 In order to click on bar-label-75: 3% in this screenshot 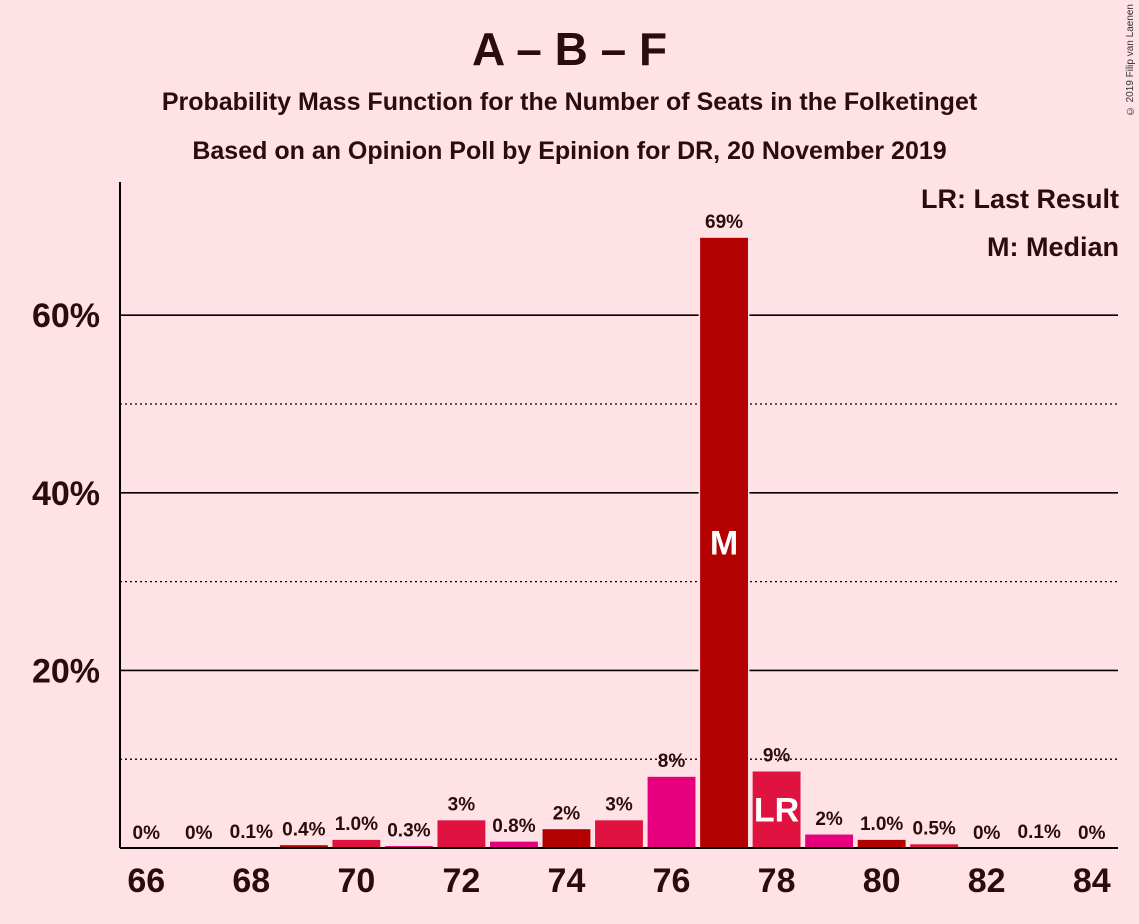, I will do `click(619, 805)`.